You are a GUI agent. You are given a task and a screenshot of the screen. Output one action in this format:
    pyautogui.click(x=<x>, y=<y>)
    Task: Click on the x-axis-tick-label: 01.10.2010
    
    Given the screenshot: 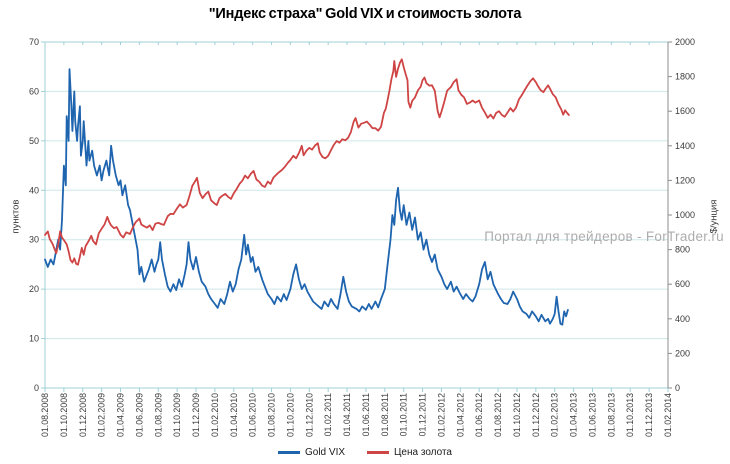 What is the action you would take?
    pyautogui.click(x=290, y=415)
    